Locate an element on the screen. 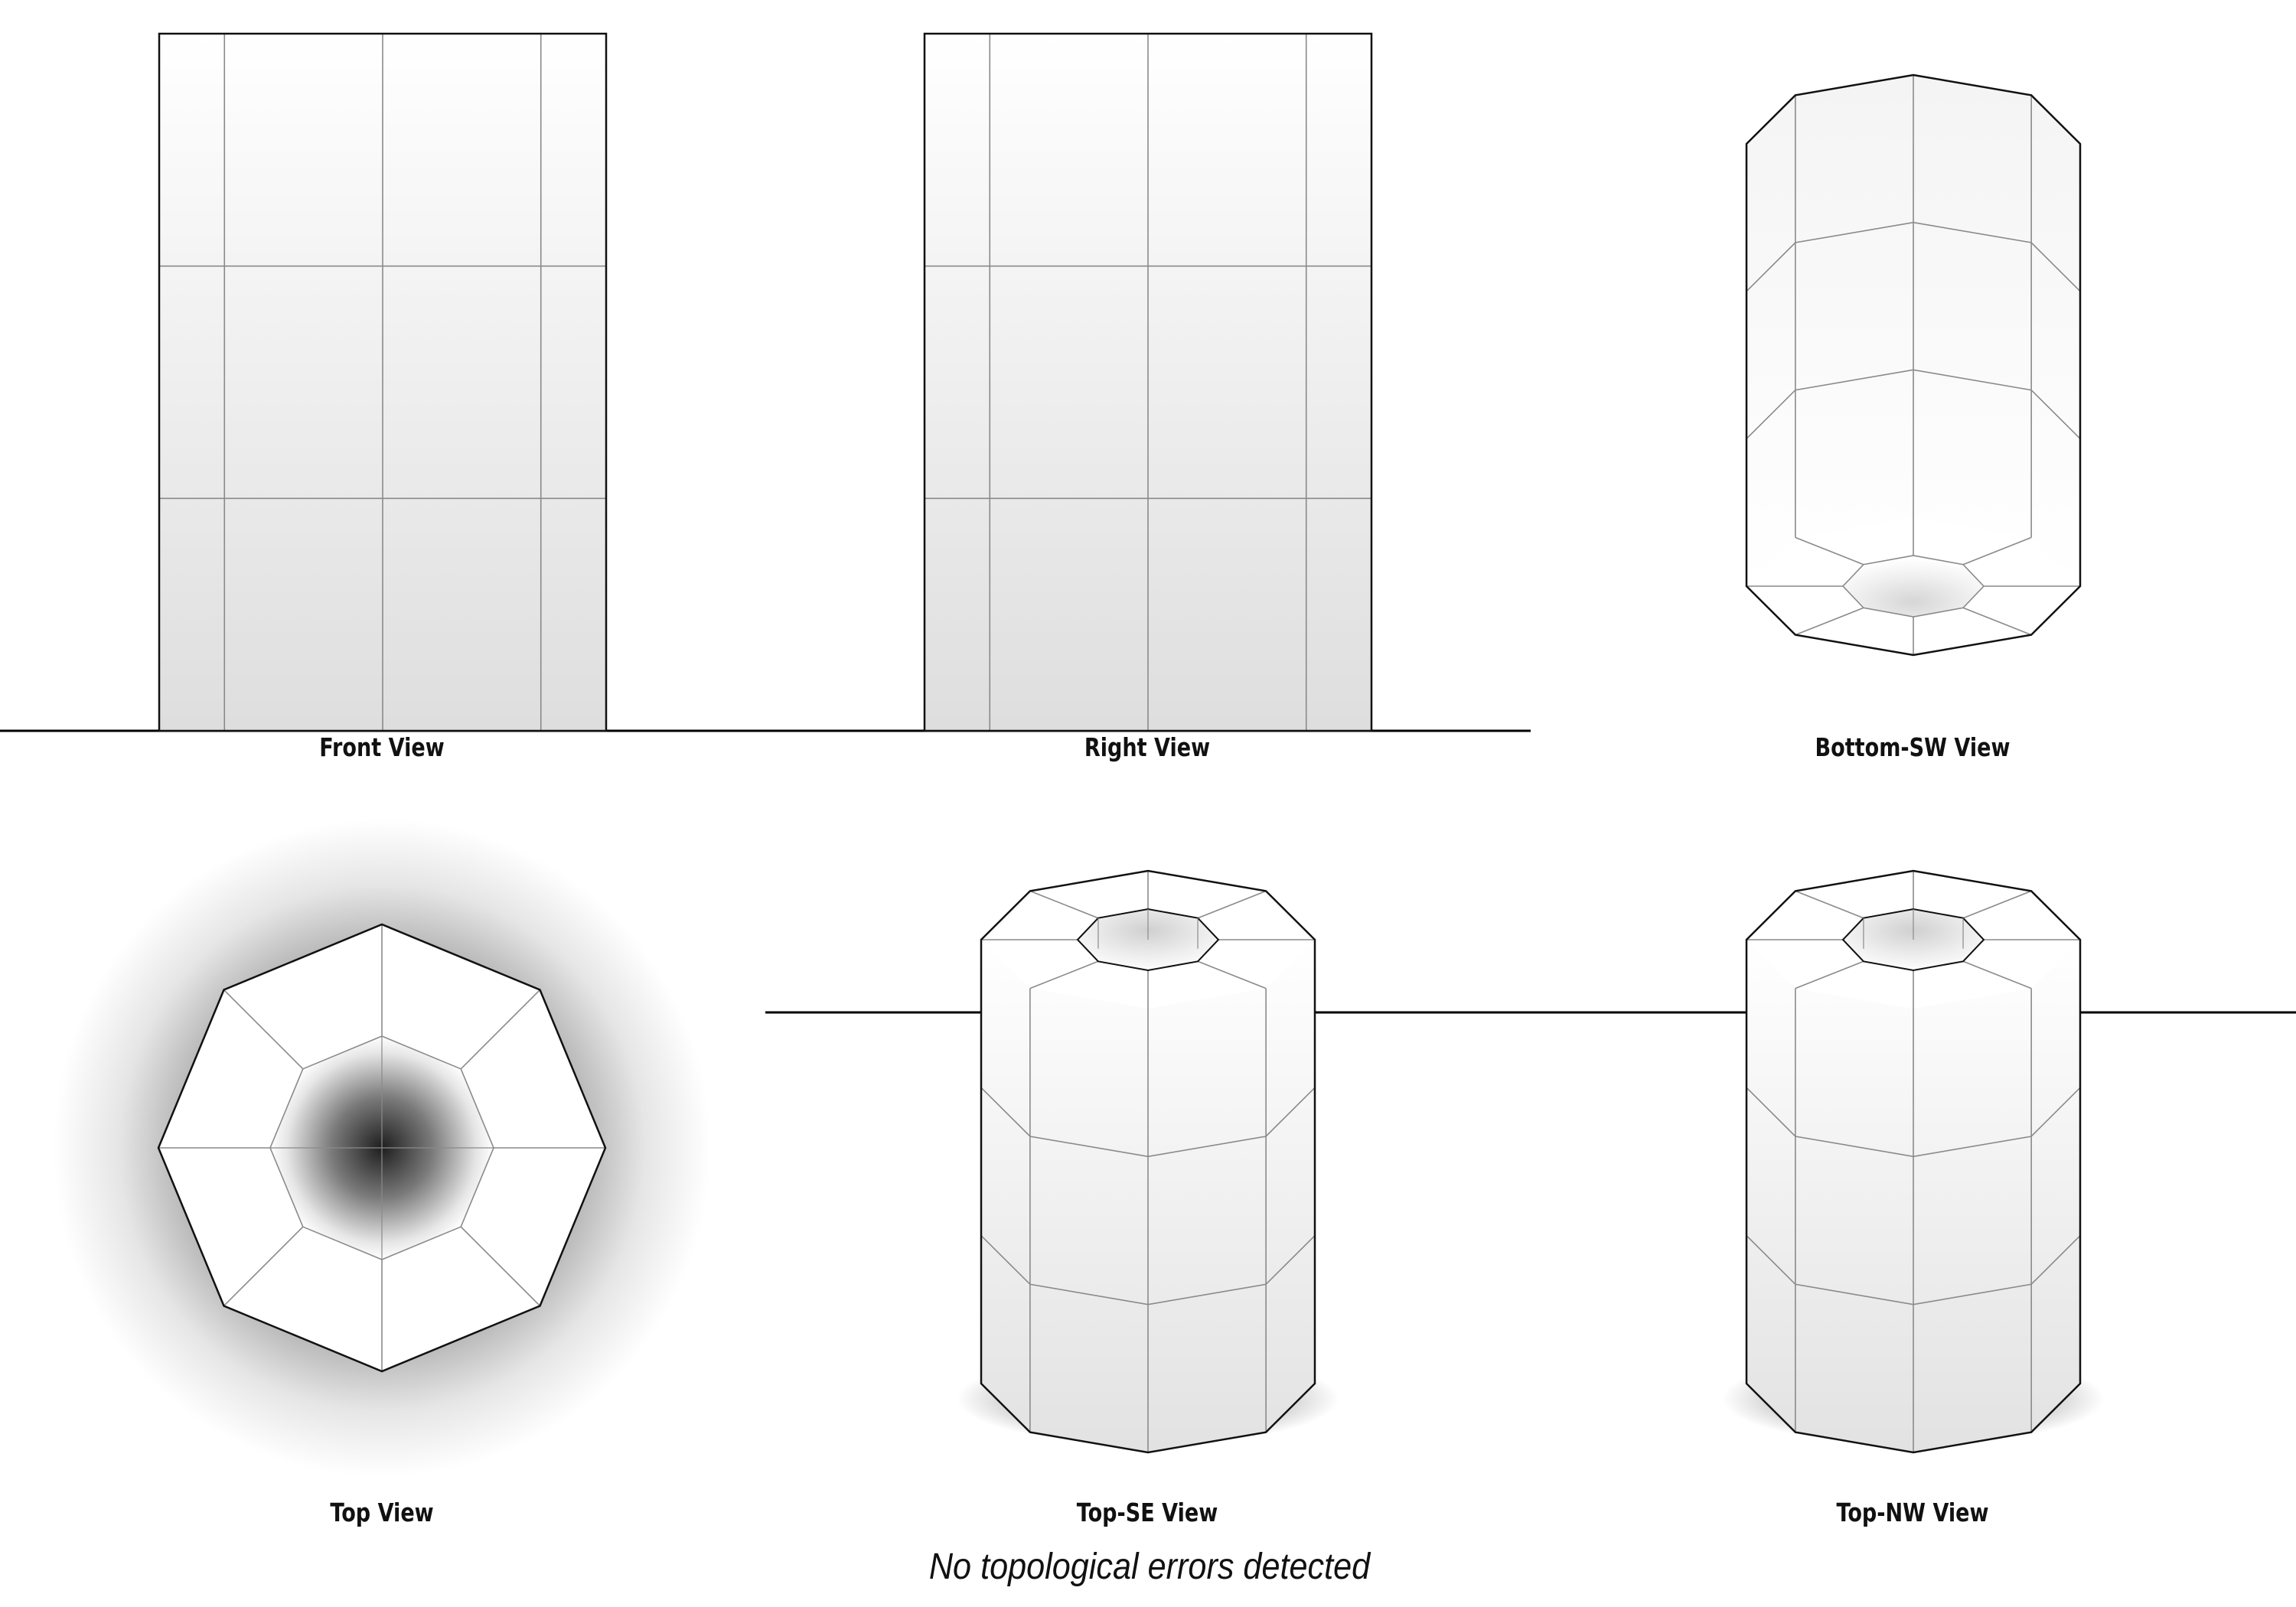  top-view-drawing is located at coordinates (382, 1148).